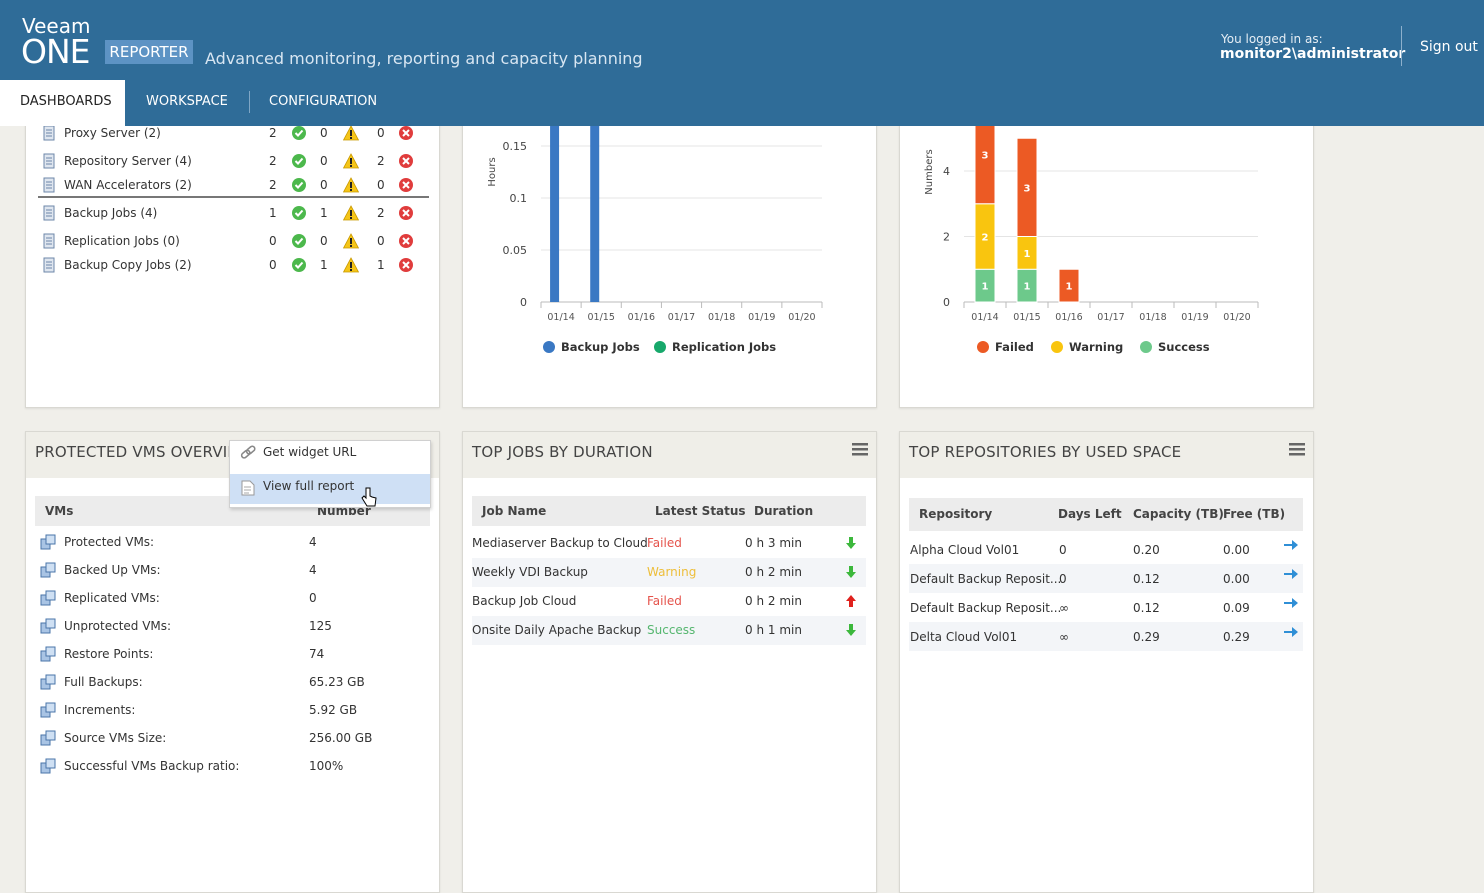  I want to click on brand-top: Veeam, so click(56, 26).